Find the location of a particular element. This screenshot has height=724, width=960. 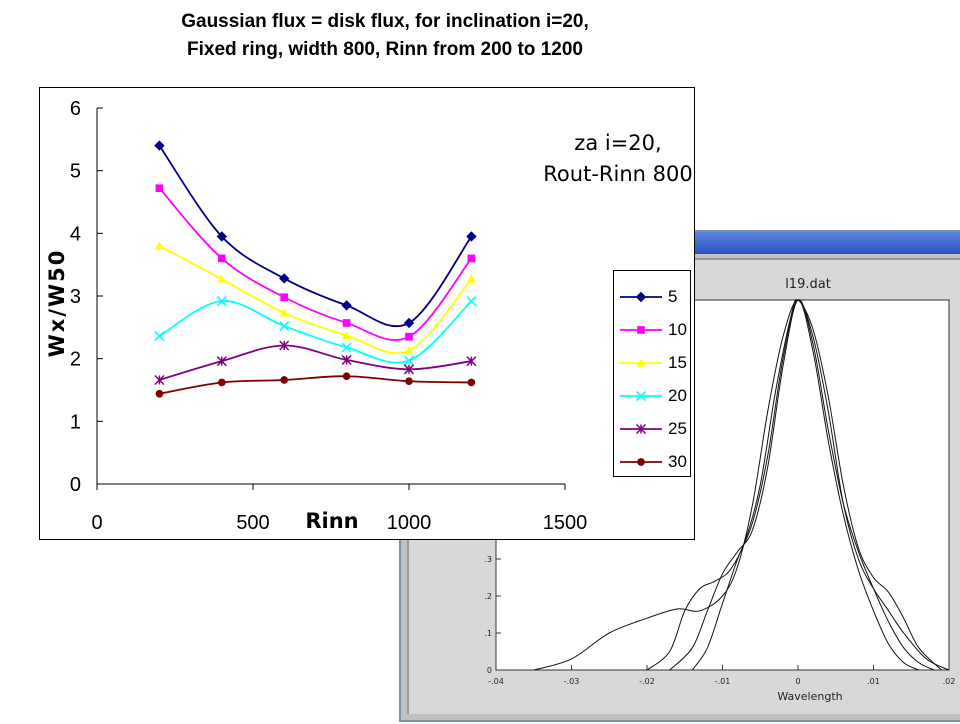

legend-label: 5 is located at coordinates (673, 296).